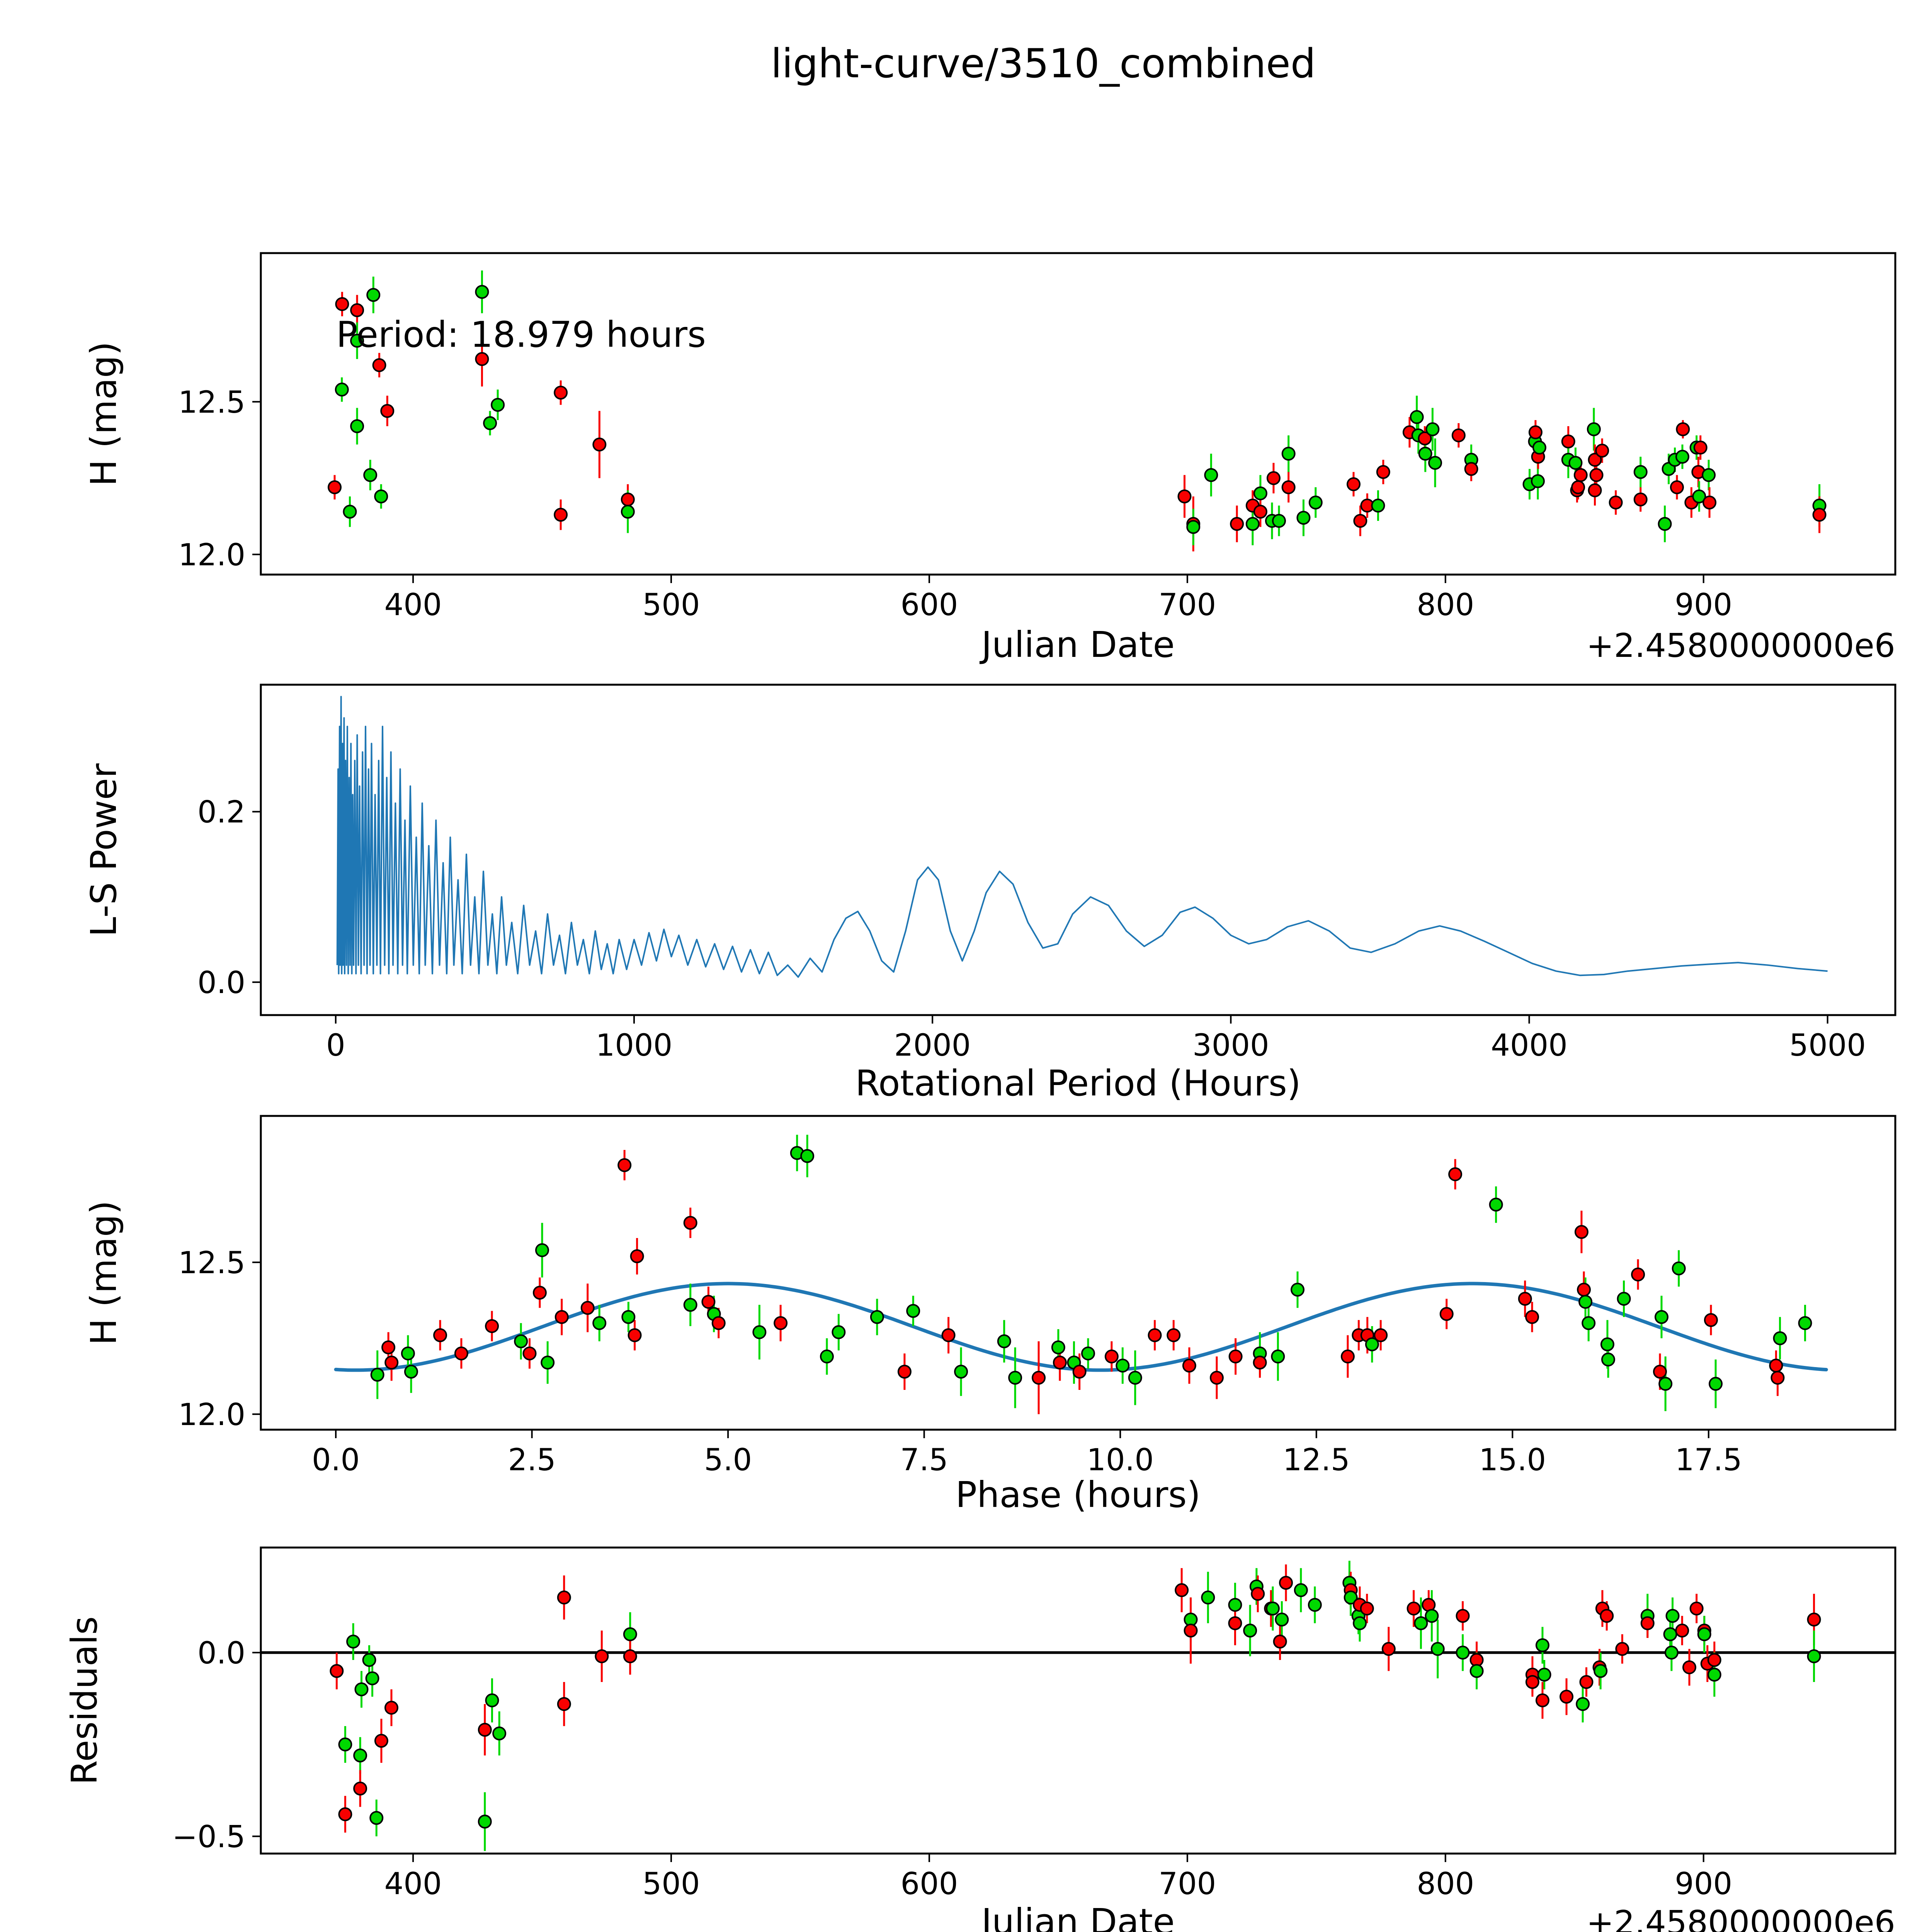 This screenshot has width=1932, height=1932. What do you see at coordinates (635, 1045) in the screenshot?
I see `x-tick-label: 1000` at bounding box center [635, 1045].